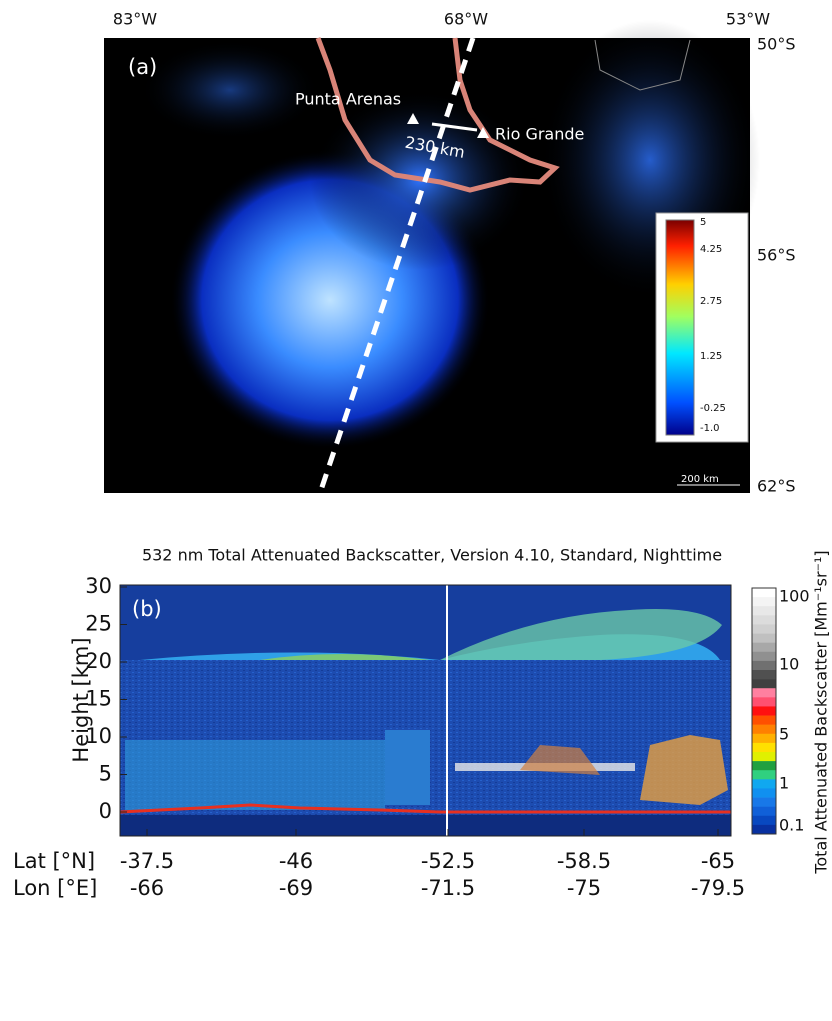  I want to click on scale-bar-label: 200 km, so click(700, 479).